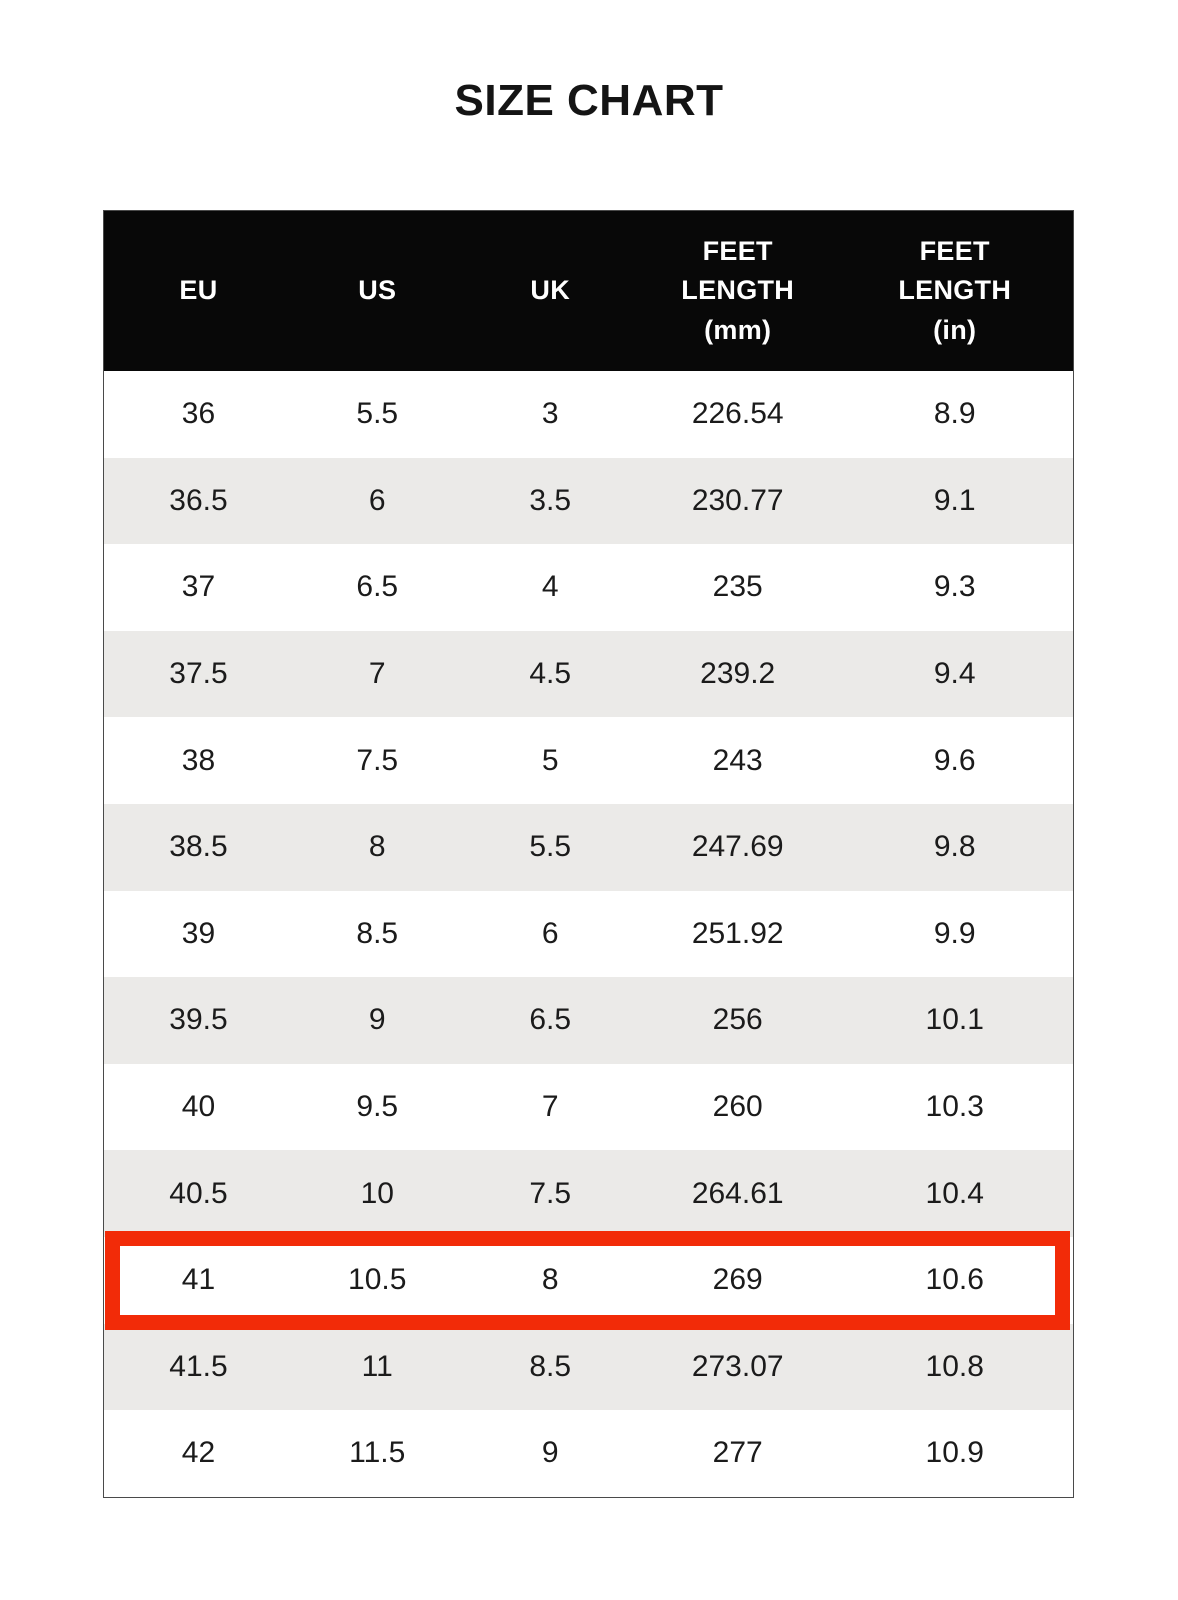 The image size is (1178, 1600). Describe the element at coordinates (955, 290) in the screenshot. I see `column-header: FEET LENGTH (in)` at that location.